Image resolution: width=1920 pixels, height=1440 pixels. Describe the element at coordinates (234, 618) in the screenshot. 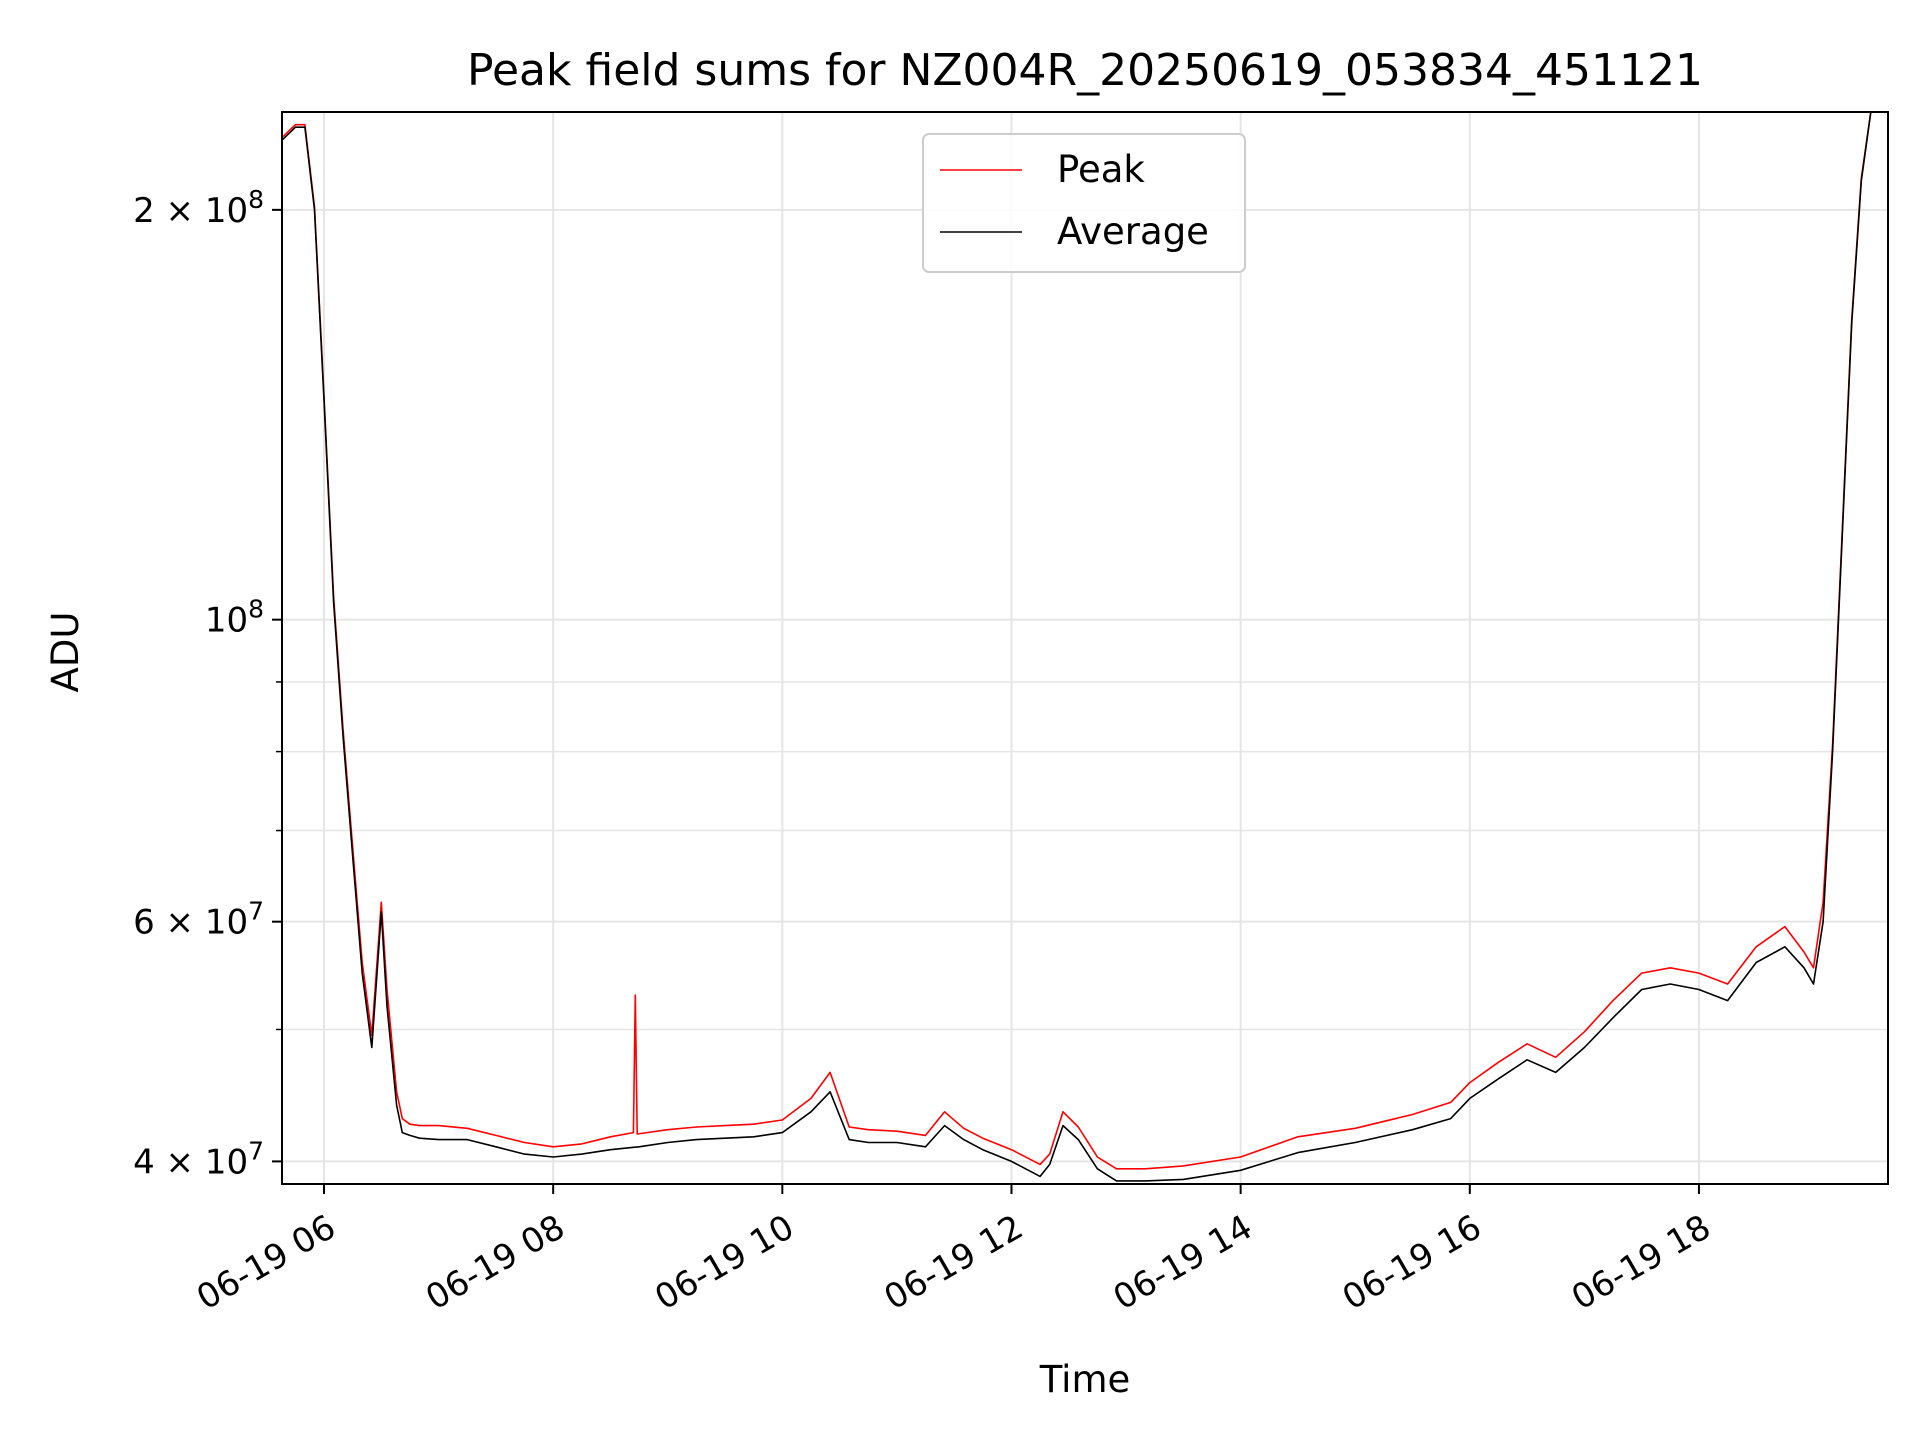

I see `y-tick-label: 108` at that location.